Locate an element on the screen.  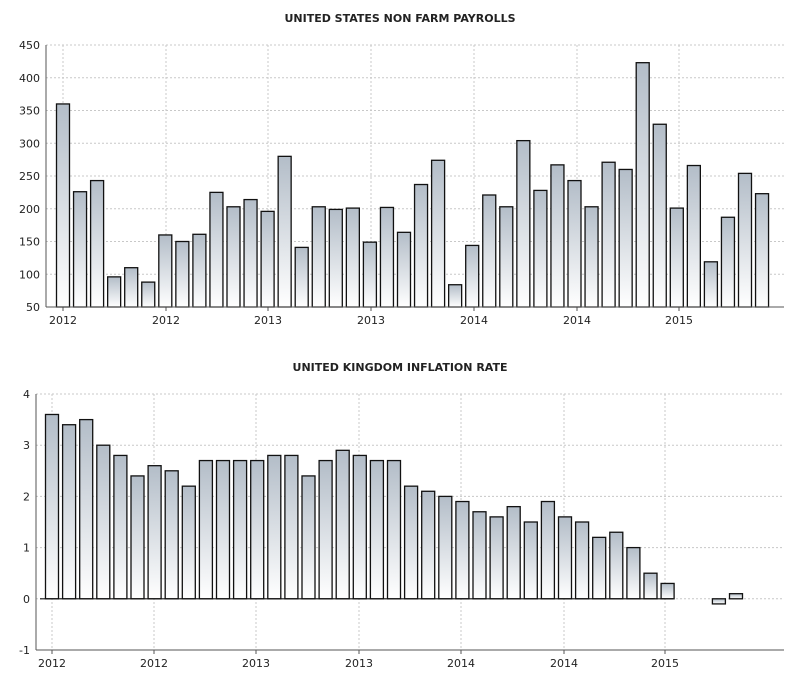
y-tick-label: 4 is located at coordinates (26, 394).